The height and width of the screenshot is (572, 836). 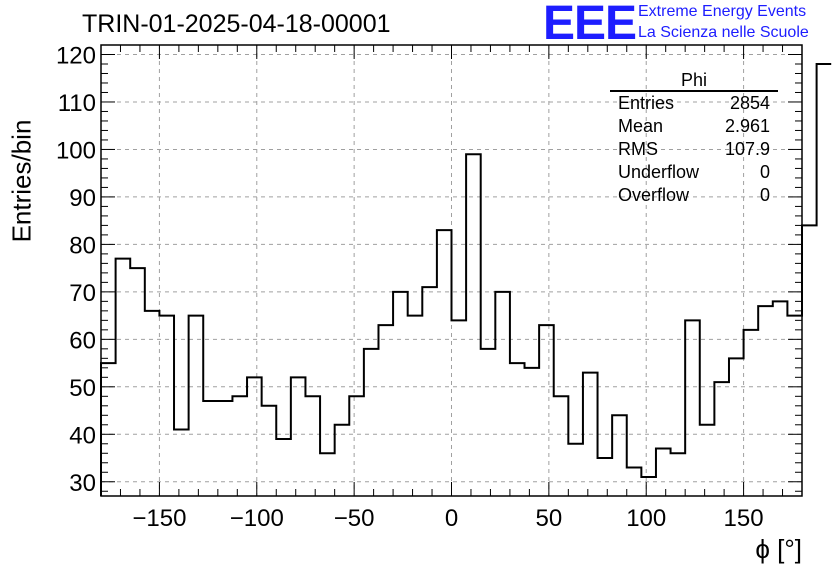 What do you see at coordinates (694, 81) in the screenshot?
I see `stats-title: Phi` at bounding box center [694, 81].